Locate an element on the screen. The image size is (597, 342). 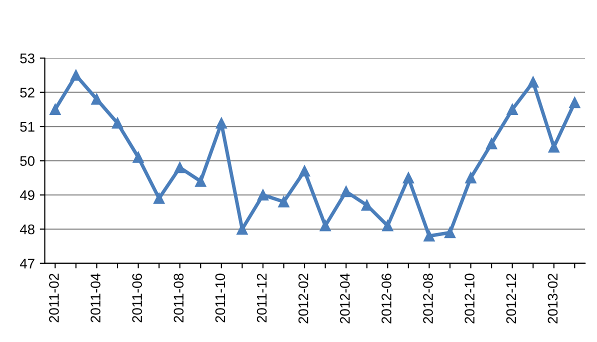
x-tick-label: 2011-12 is located at coordinates (261, 298).